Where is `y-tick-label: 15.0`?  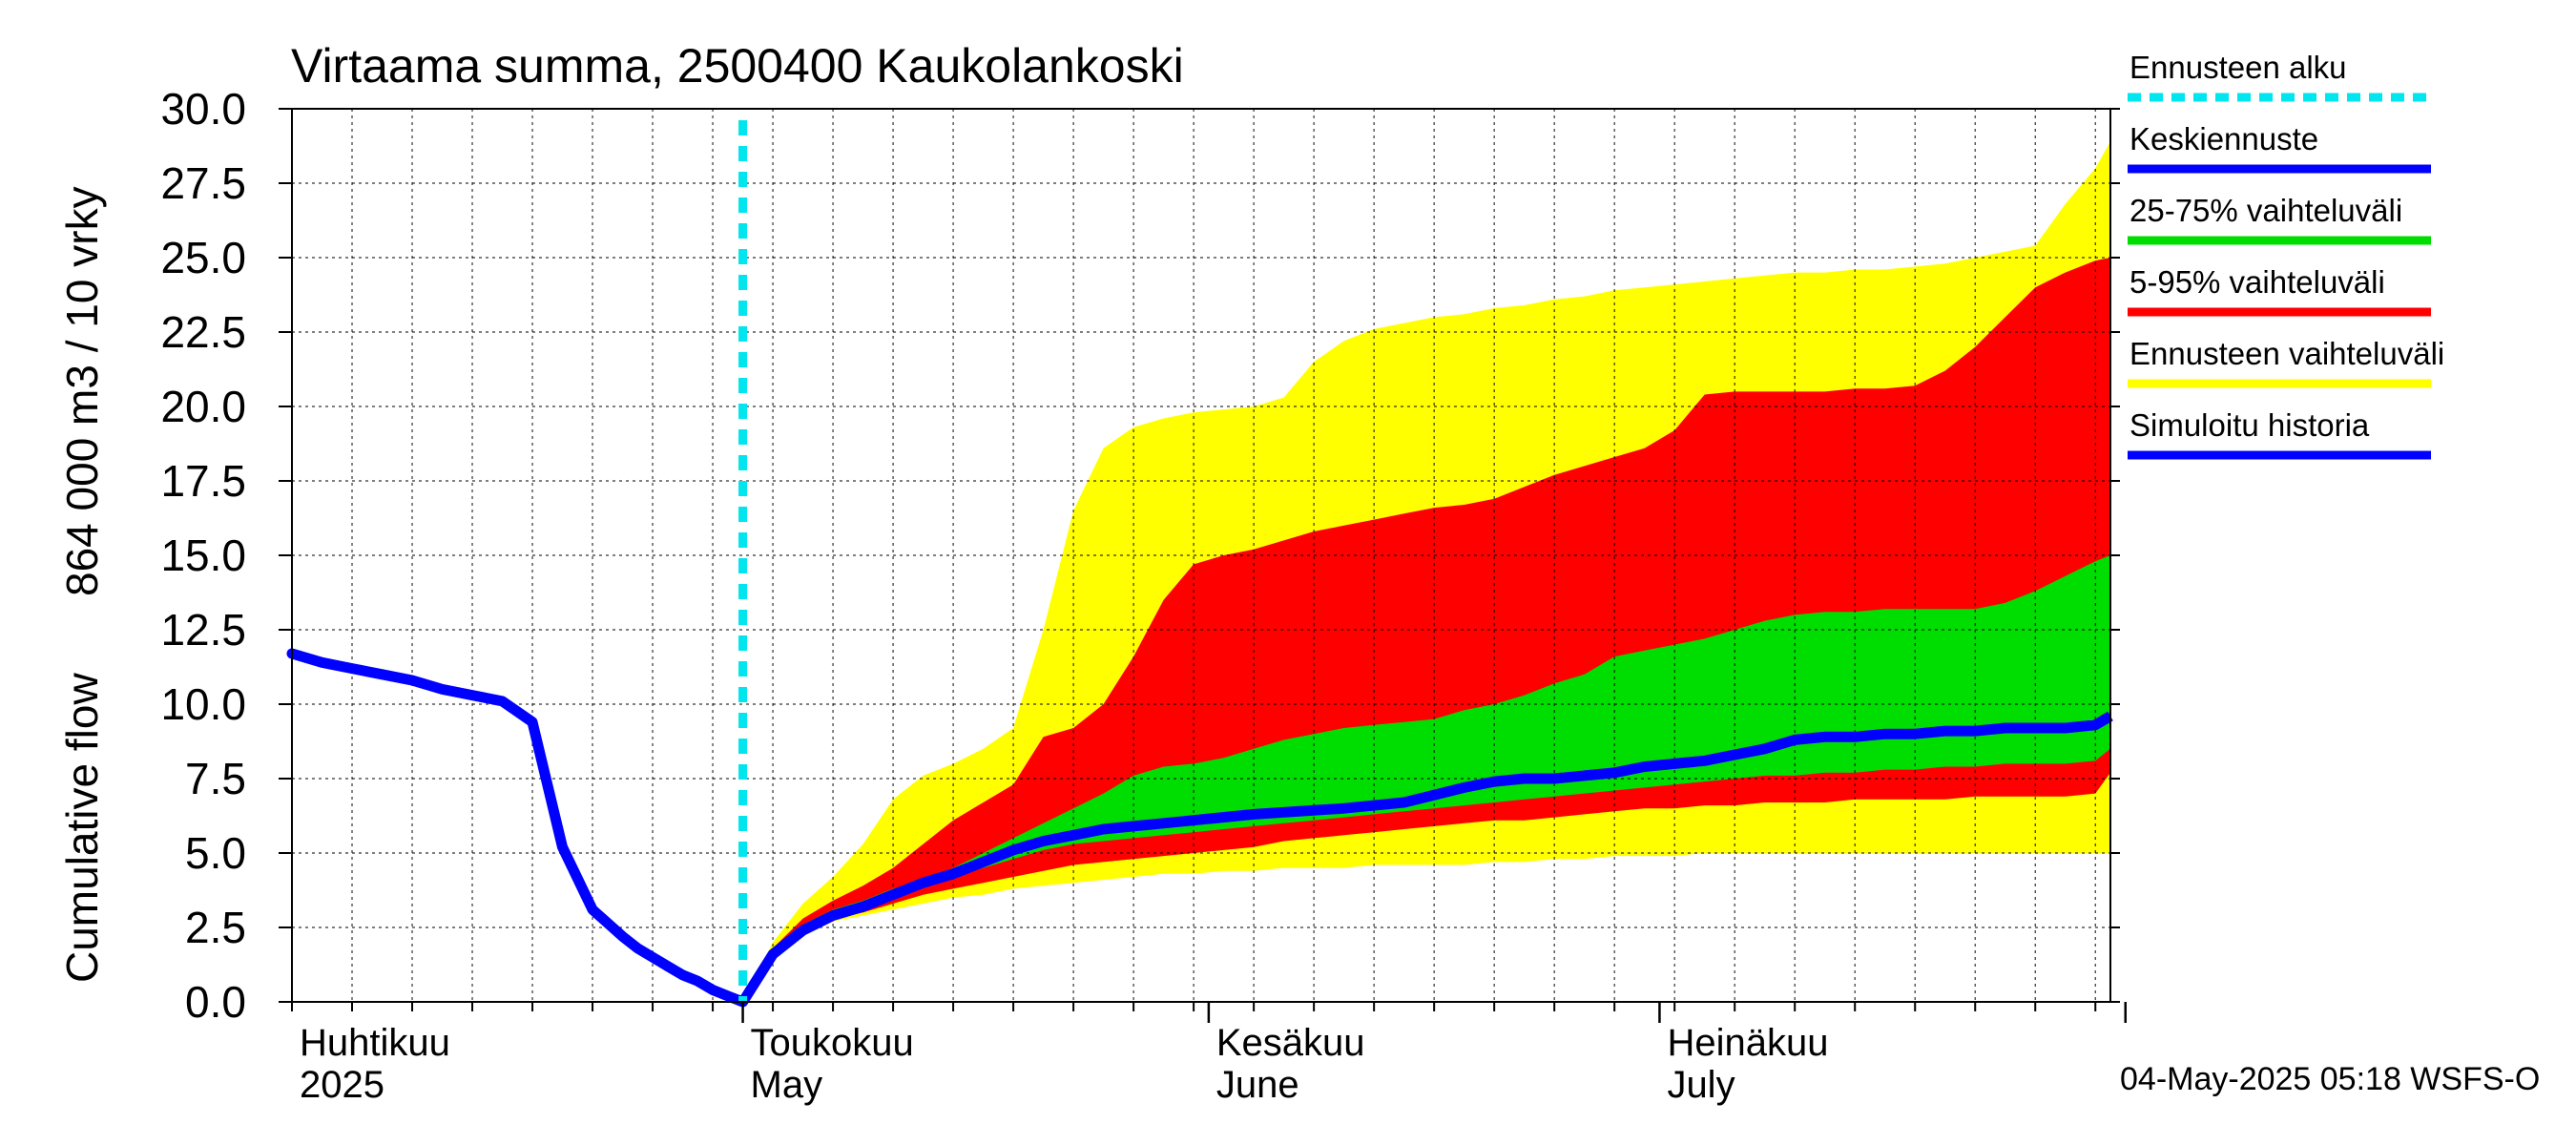 y-tick-label: 15.0 is located at coordinates (203, 555).